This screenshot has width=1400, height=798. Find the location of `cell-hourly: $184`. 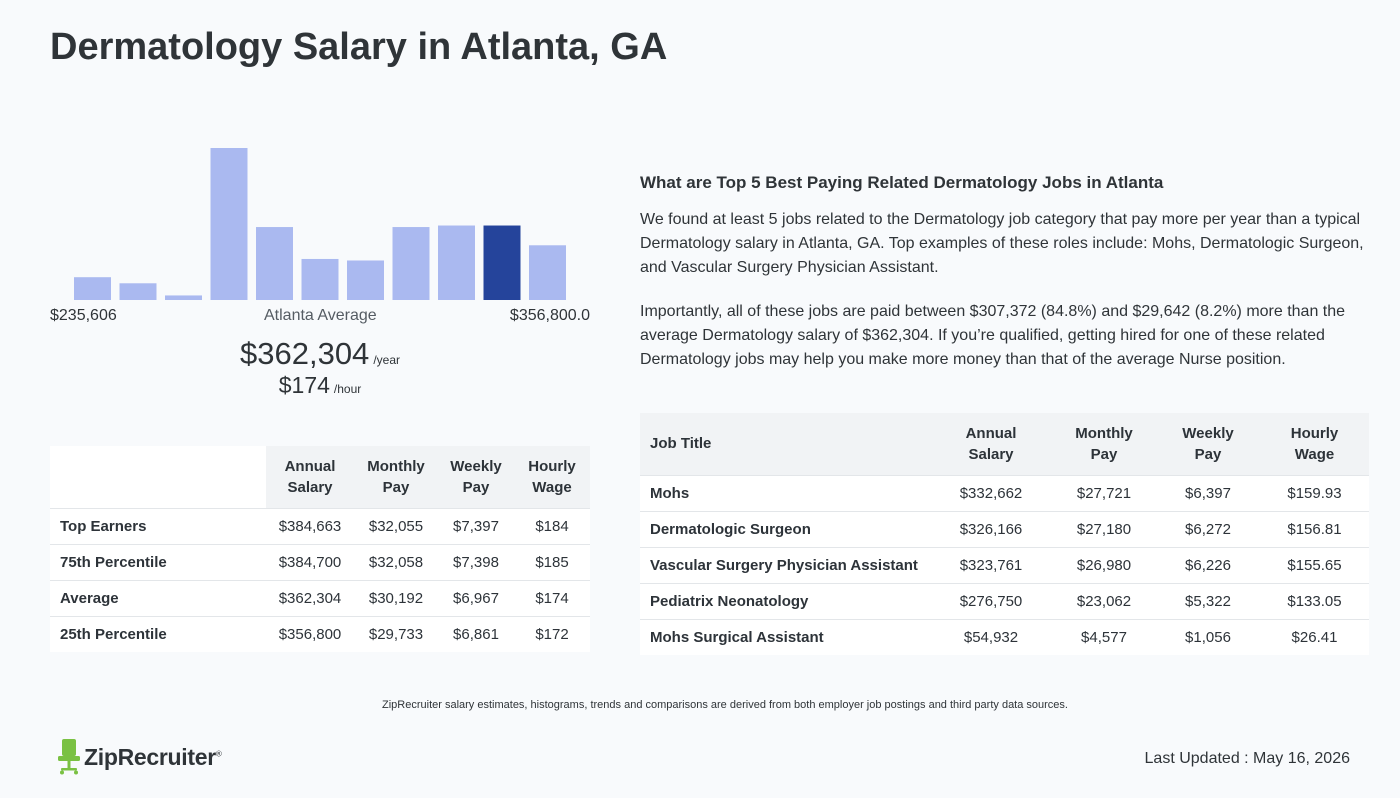

cell-hourly: $184 is located at coordinates (552, 525).